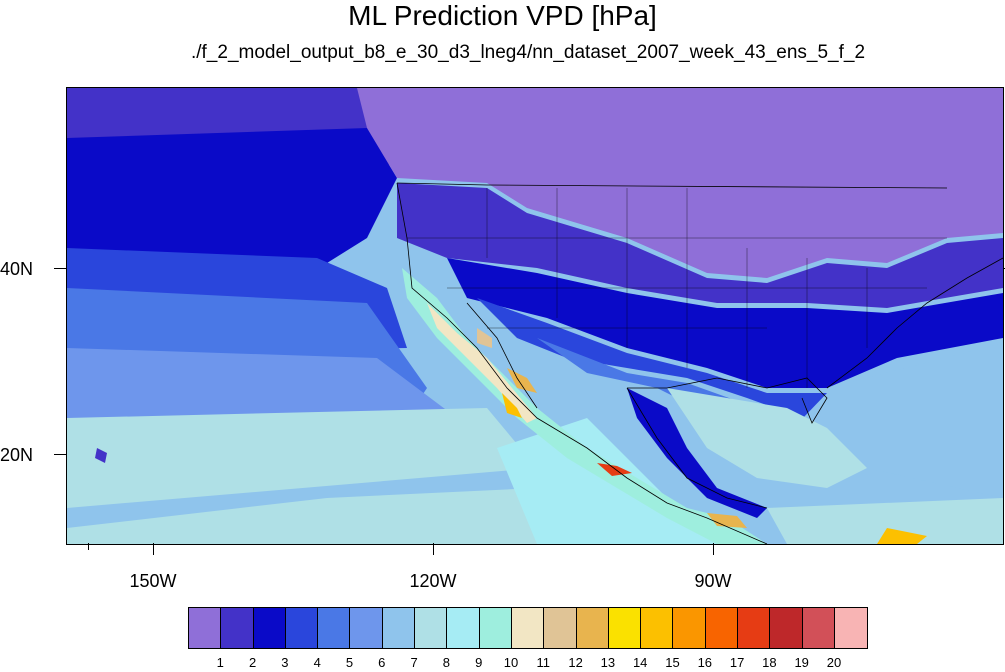 The height and width of the screenshot is (672, 1005). What do you see at coordinates (446, 662) in the screenshot?
I see `colorbar-label: 8` at bounding box center [446, 662].